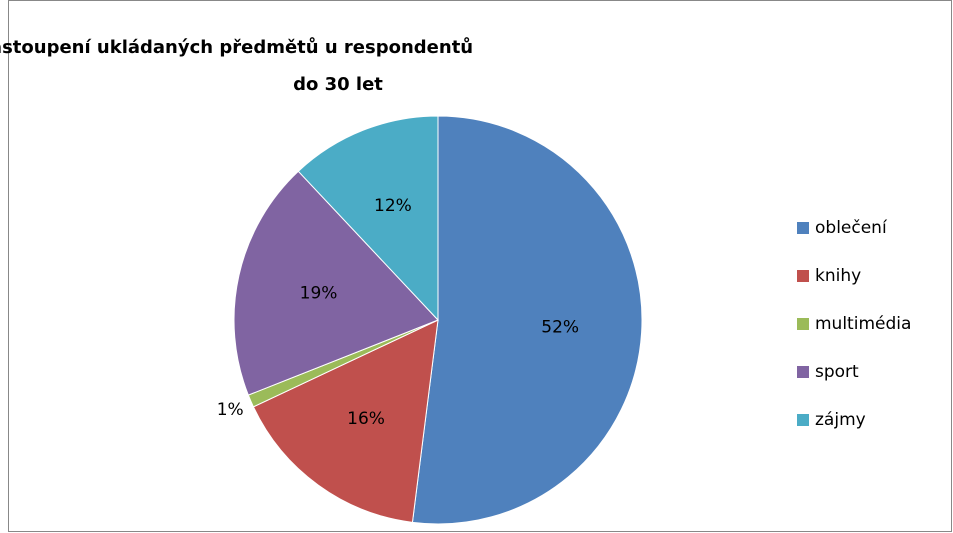 The image size is (953, 533). Describe the element at coordinates (851, 228) in the screenshot. I see `legend-label: oblečení` at that location.